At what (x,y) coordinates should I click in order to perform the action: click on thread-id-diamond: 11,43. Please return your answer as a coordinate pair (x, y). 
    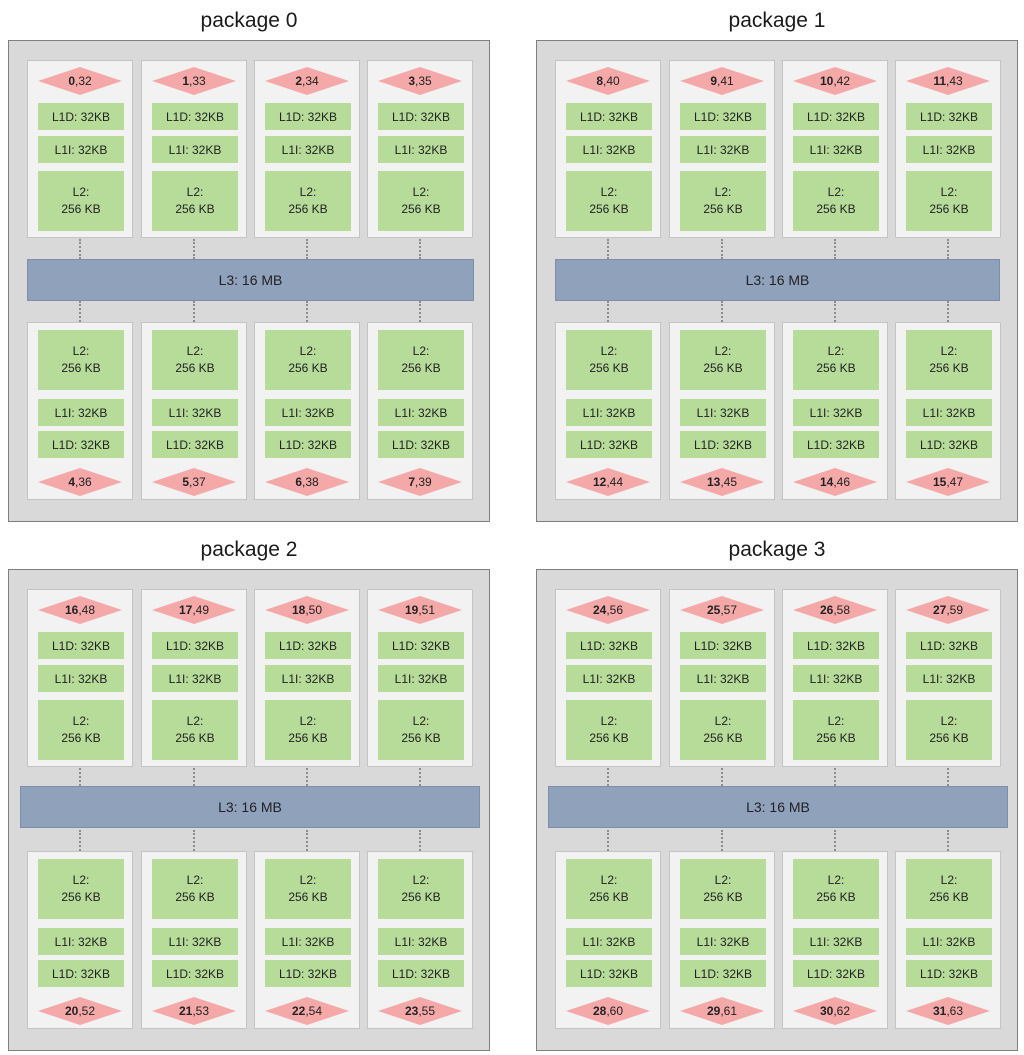
    Looking at the image, I should click on (948, 81).